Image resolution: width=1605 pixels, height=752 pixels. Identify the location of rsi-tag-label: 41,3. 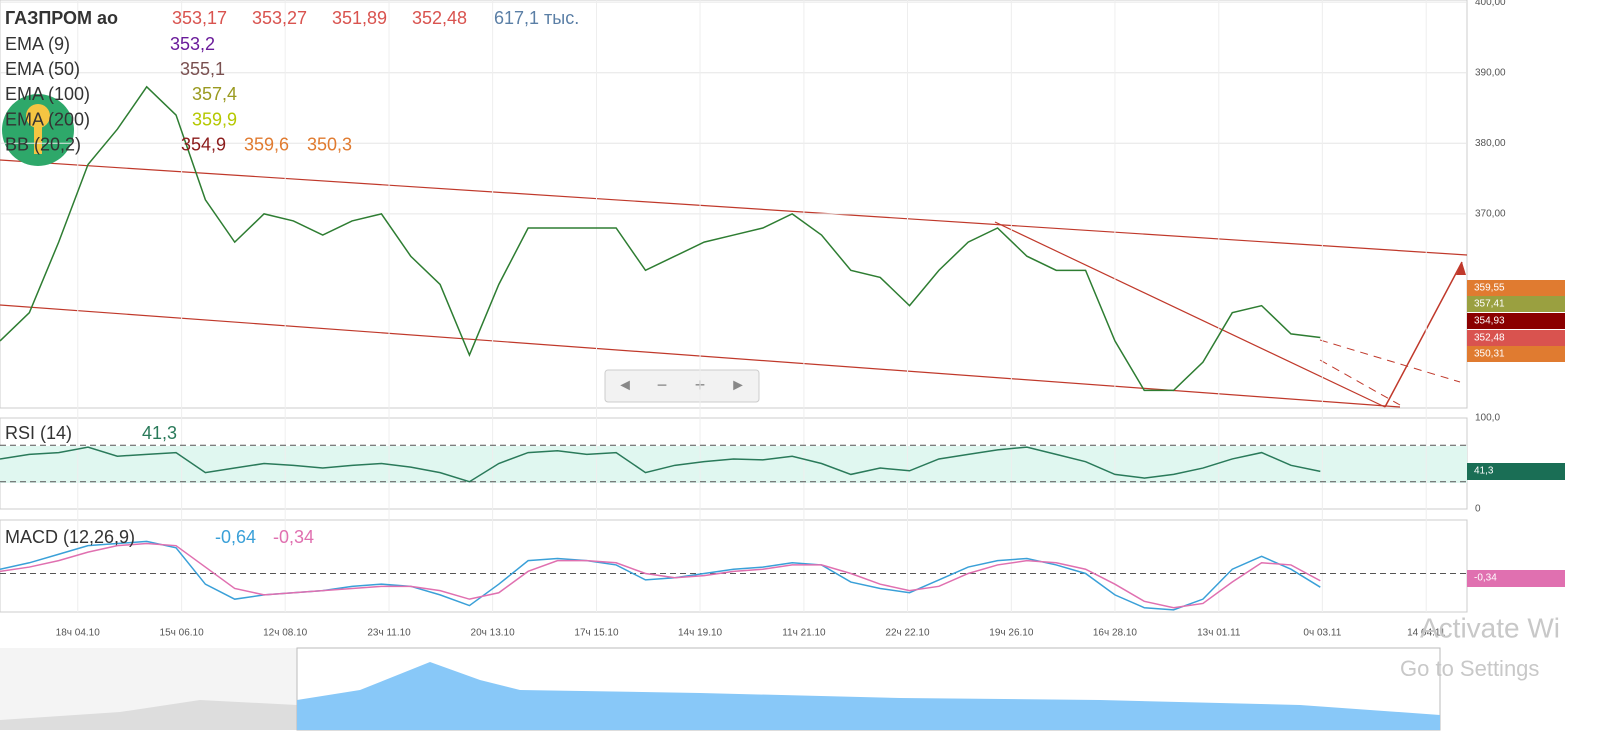
(1484, 471).